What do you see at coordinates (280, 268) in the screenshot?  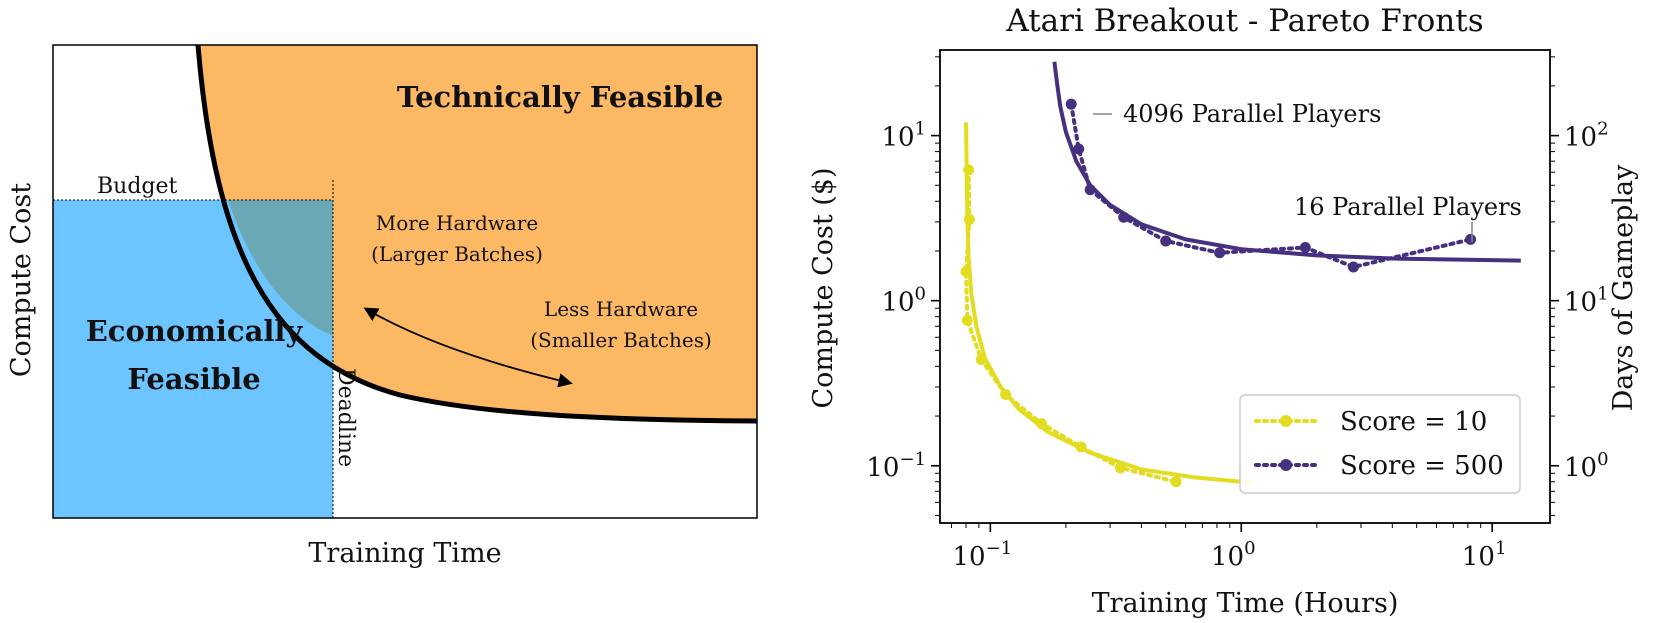 I see `overlap-region` at bounding box center [280, 268].